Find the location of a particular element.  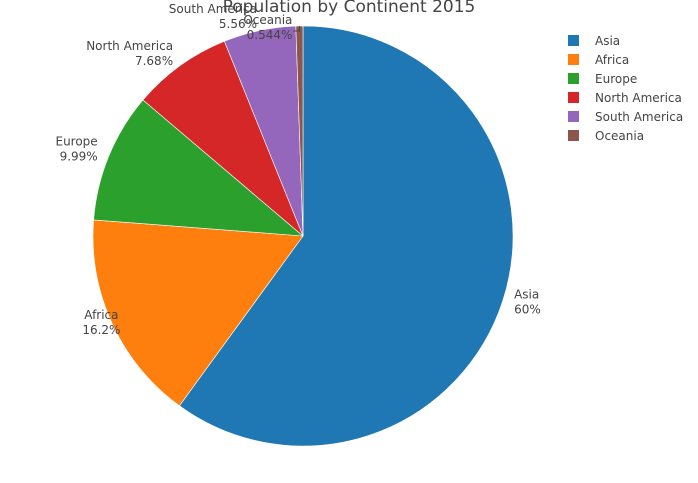

legend-item-south-america: South America is located at coordinates (625, 116).